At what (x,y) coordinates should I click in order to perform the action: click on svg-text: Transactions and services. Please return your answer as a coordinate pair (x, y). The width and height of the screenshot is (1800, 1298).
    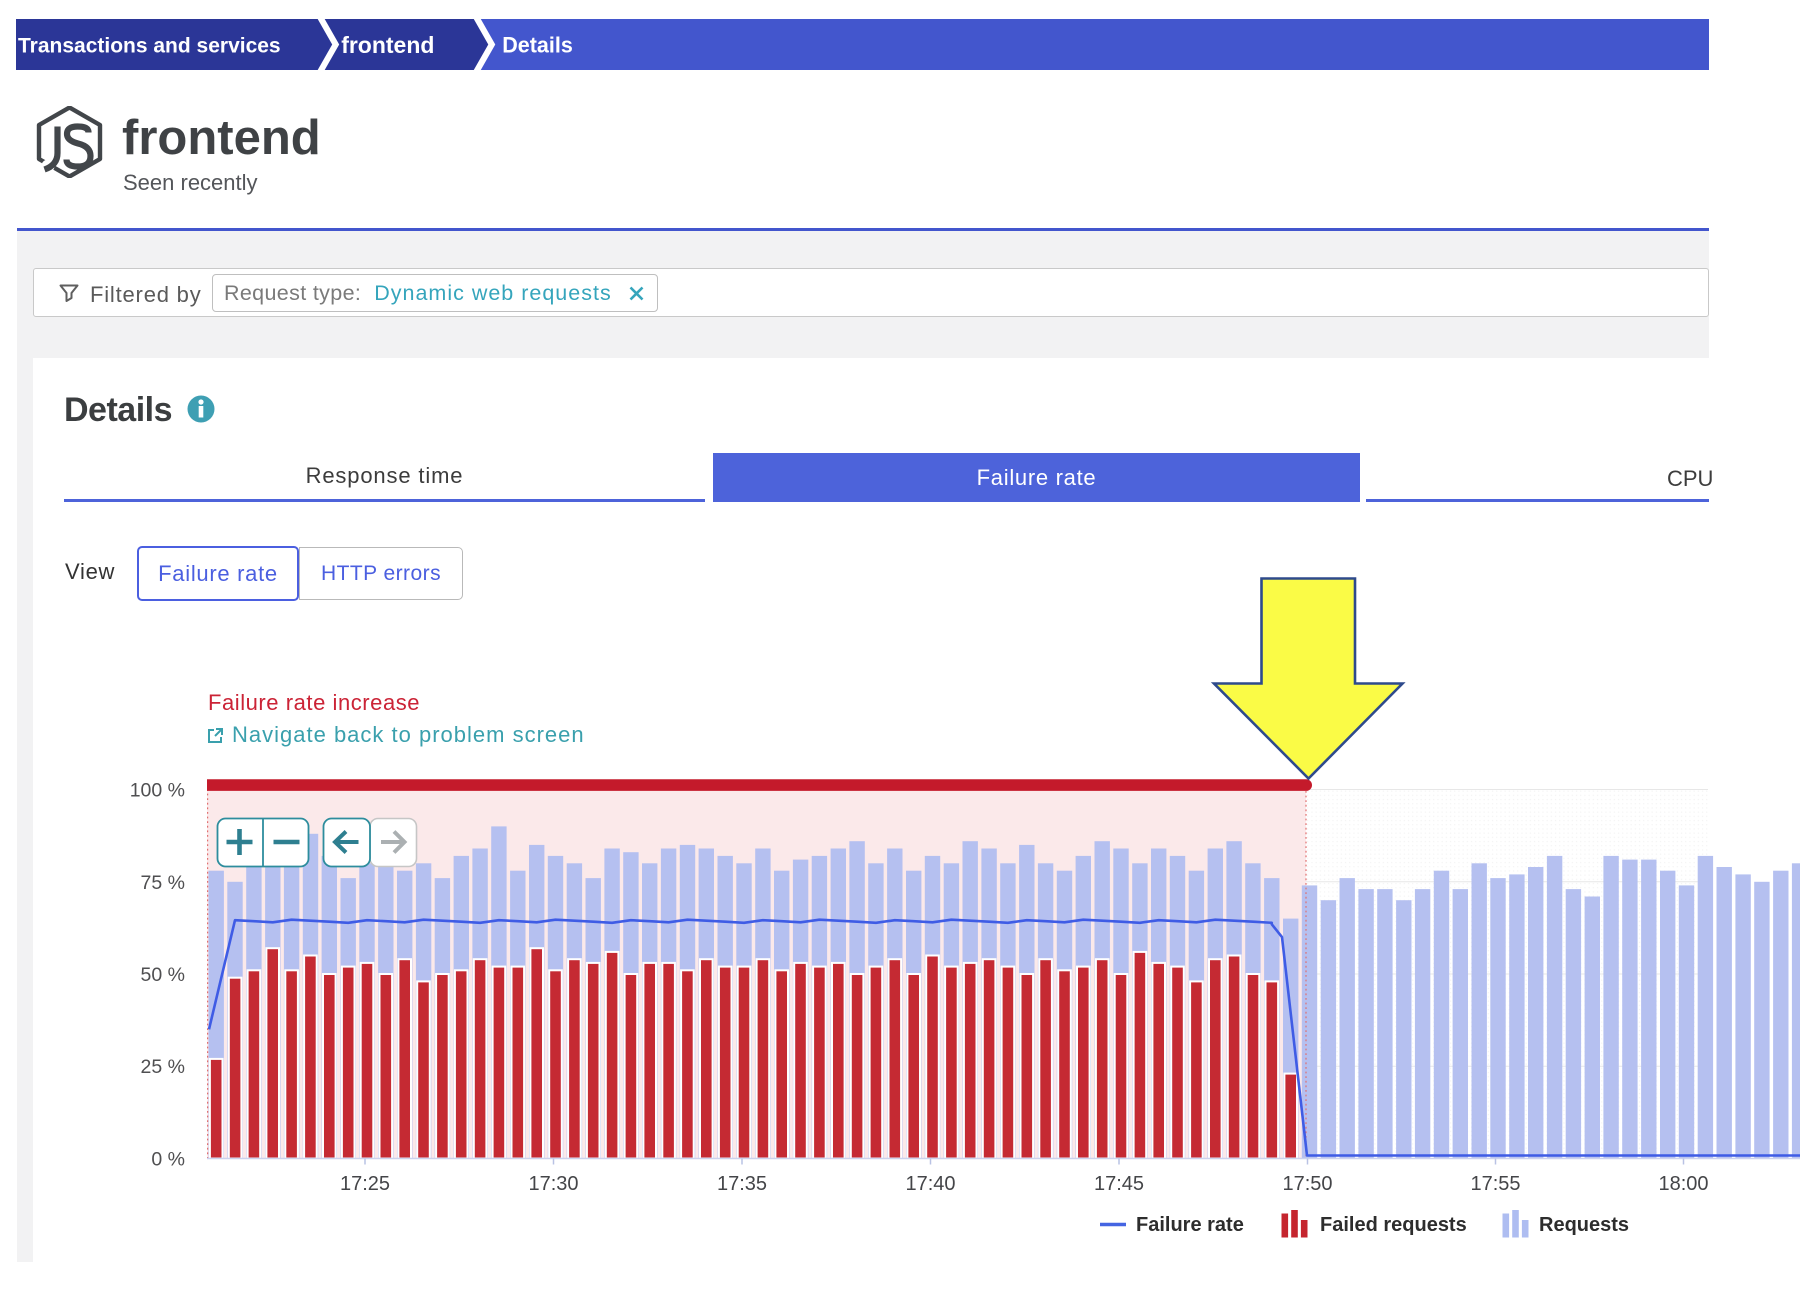
    Looking at the image, I should click on (149, 45).